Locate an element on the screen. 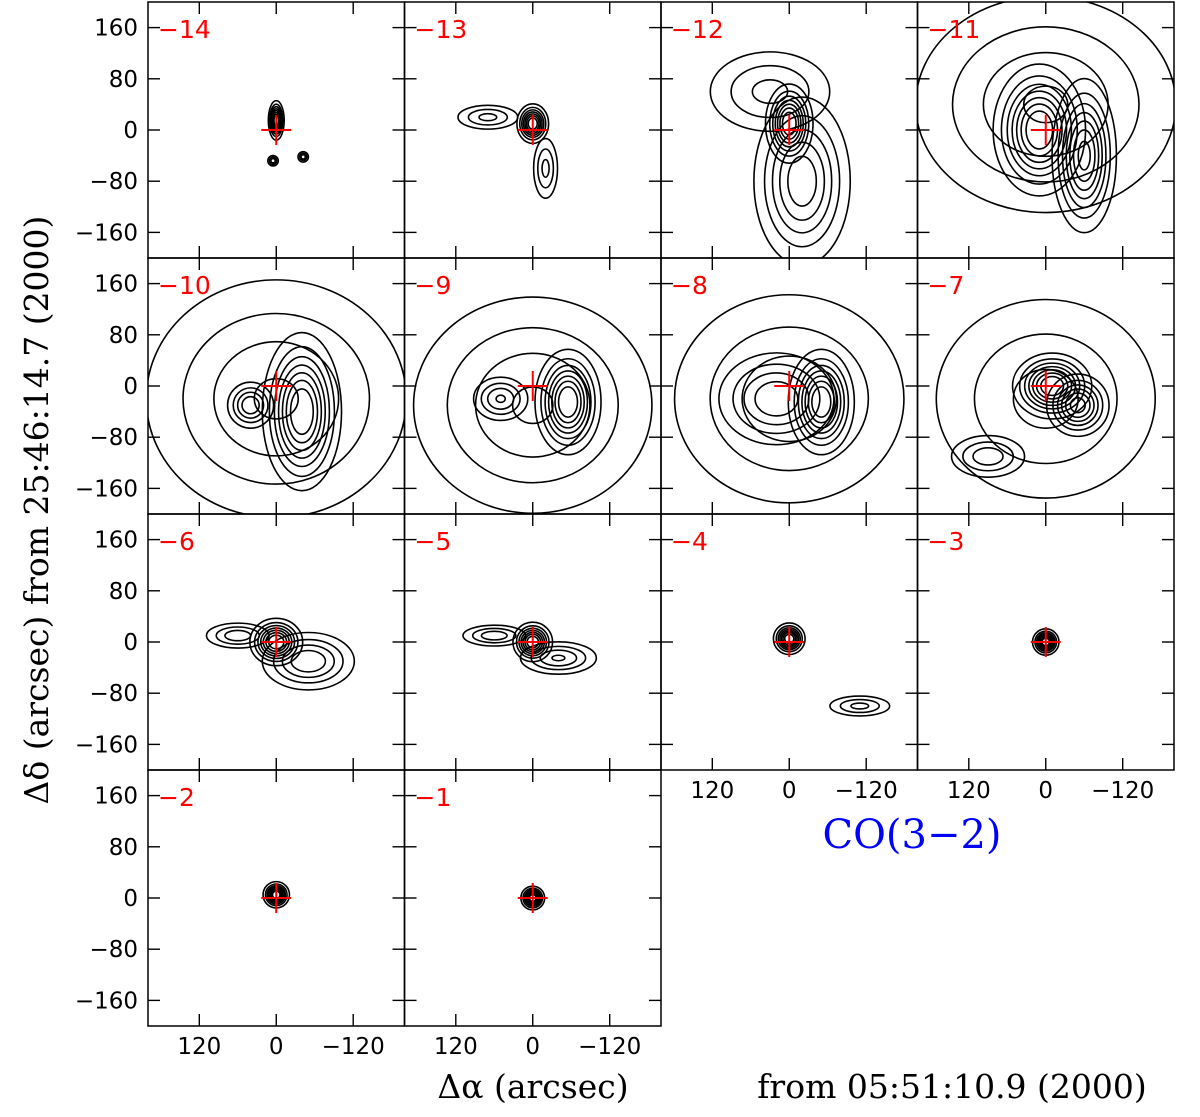 The image size is (1200, 1117). channel-panel: −13 is located at coordinates (532, 130).